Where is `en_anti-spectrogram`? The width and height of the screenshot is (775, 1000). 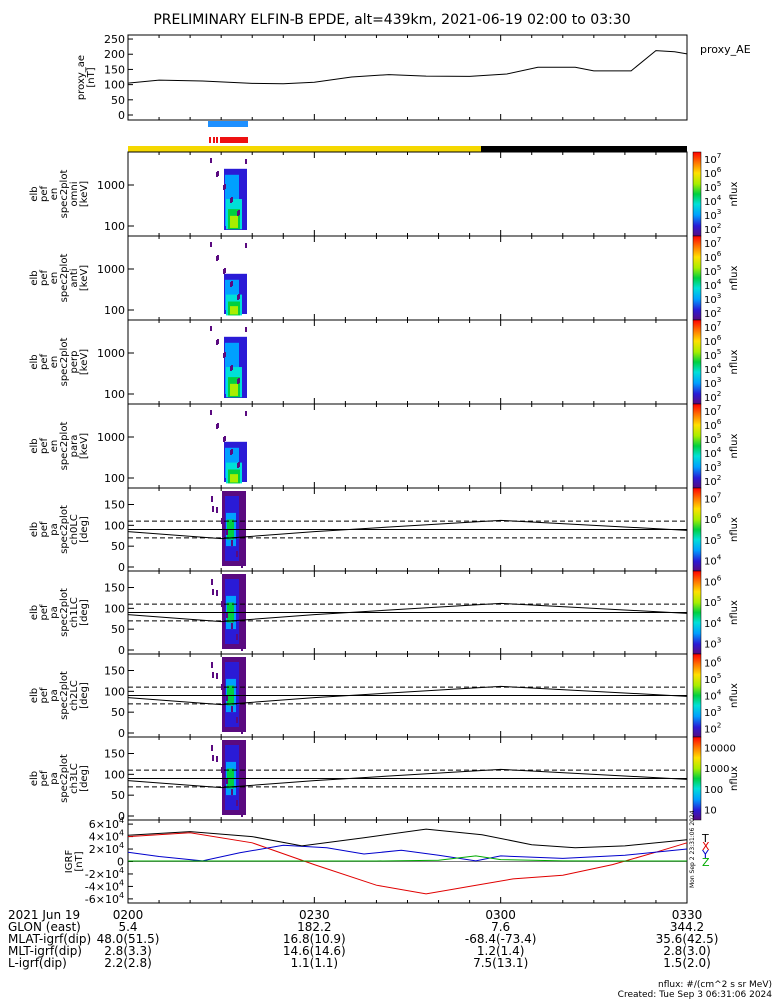
en_anti-spectrogram is located at coordinates (228, 279).